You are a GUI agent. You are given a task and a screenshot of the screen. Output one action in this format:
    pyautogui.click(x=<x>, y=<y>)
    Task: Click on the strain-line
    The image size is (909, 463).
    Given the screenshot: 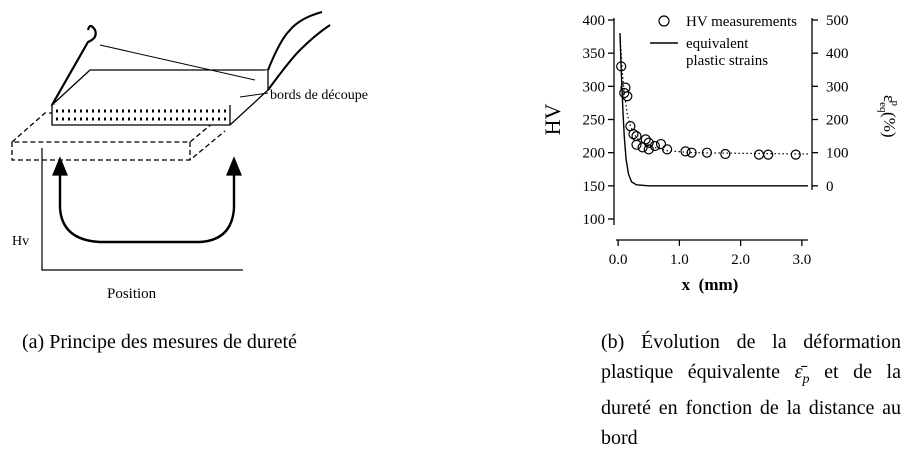 What is the action you would take?
    pyautogui.click(x=713, y=110)
    